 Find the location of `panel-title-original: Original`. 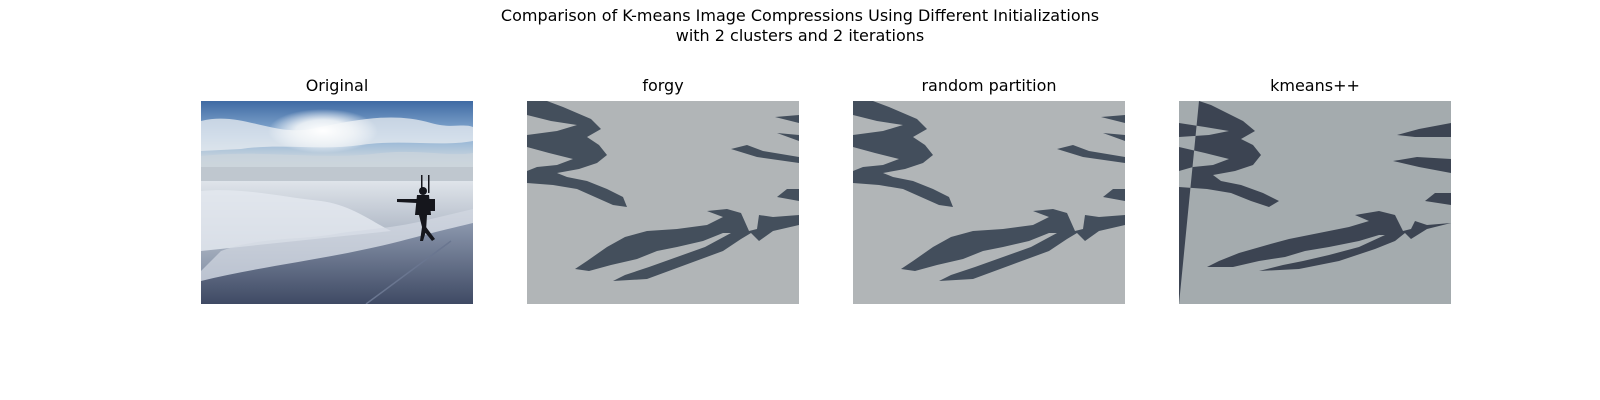

panel-title-original: Original is located at coordinates (337, 85).